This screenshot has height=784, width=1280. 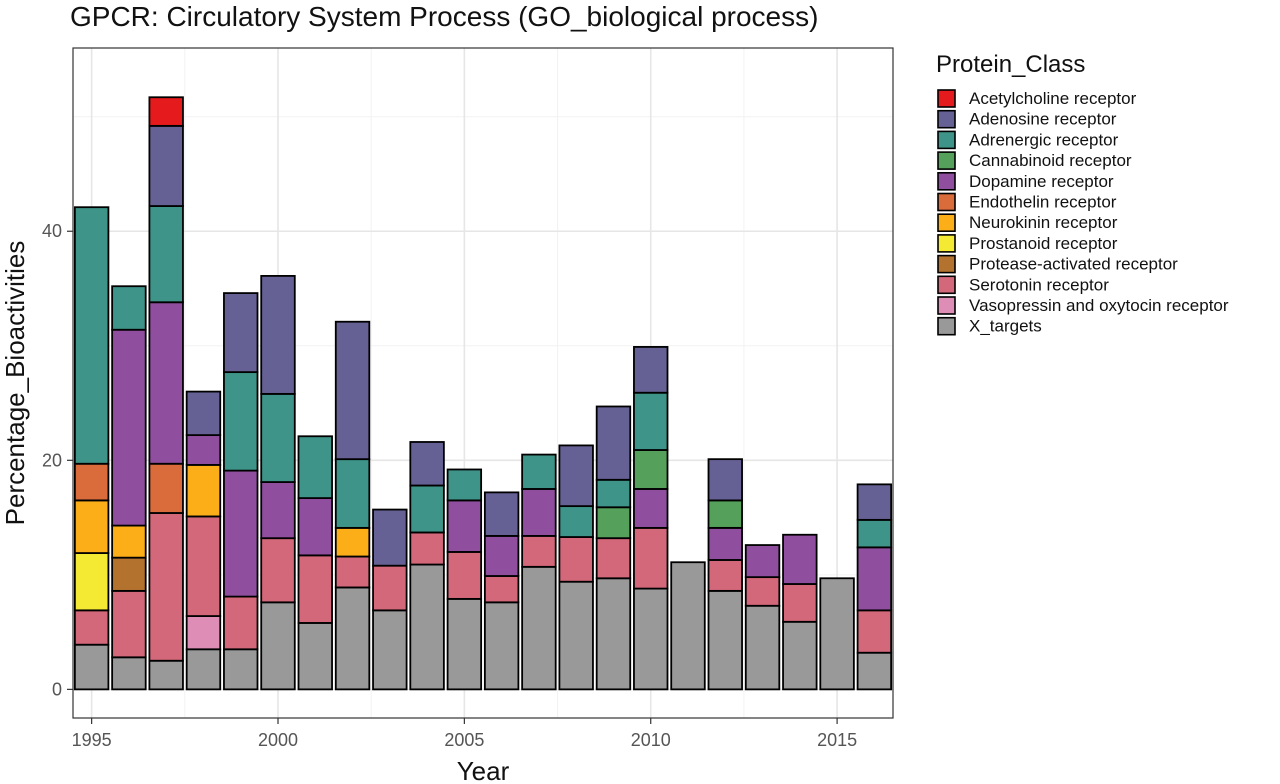 What do you see at coordinates (1010, 64) in the screenshot?
I see `legend-title: Protein_Class` at bounding box center [1010, 64].